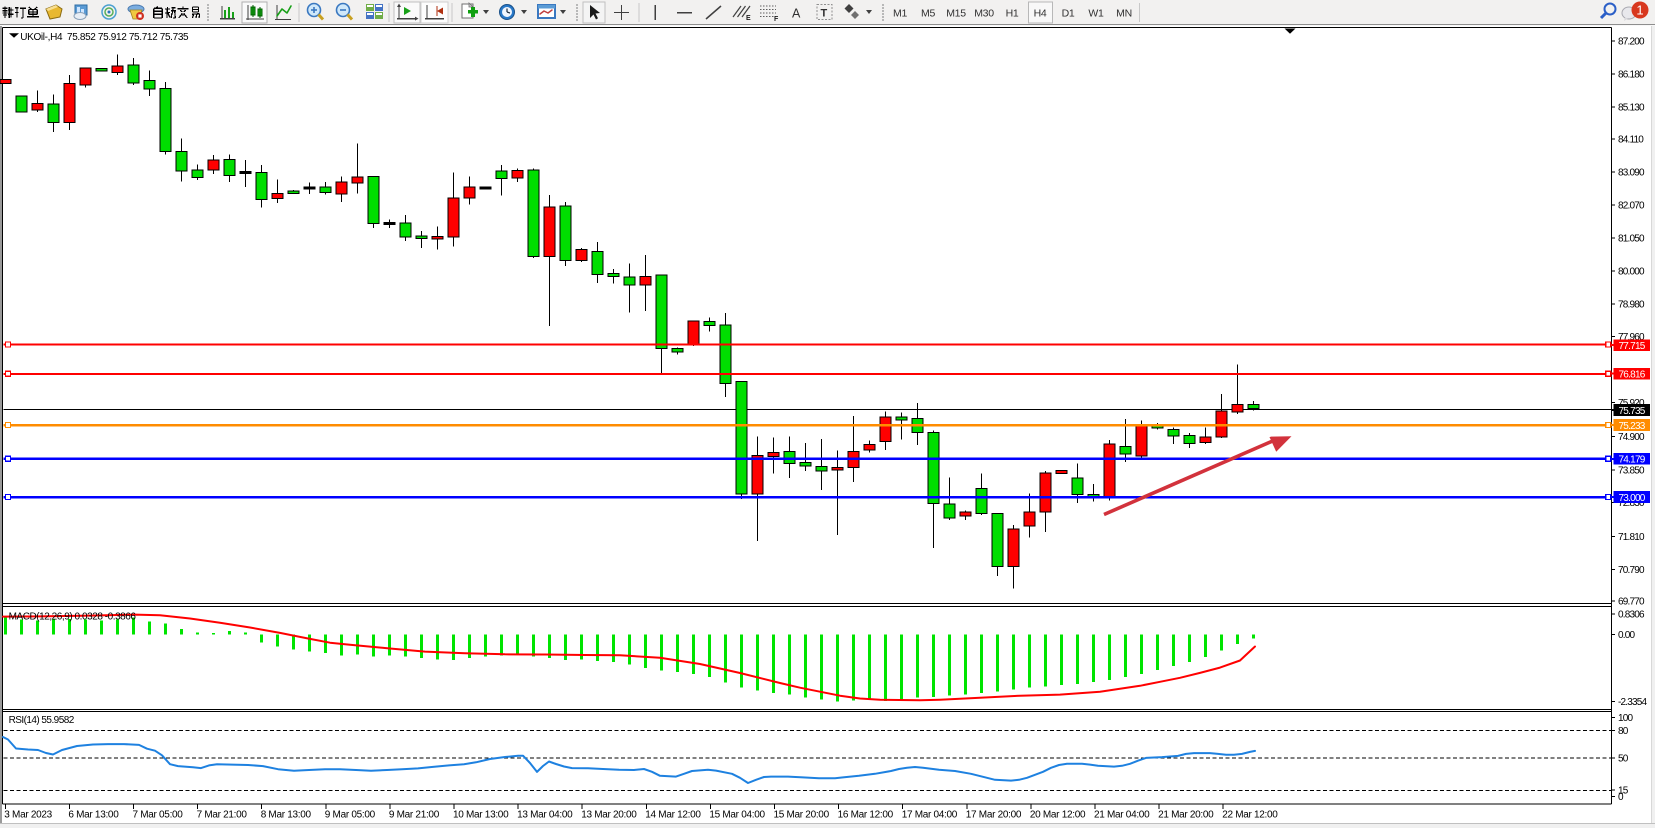 The width and height of the screenshot is (1655, 828). Describe the element at coordinates (994, 815) in the screenshot. I see `svg-text: 17 Mar 20:00` at that location.